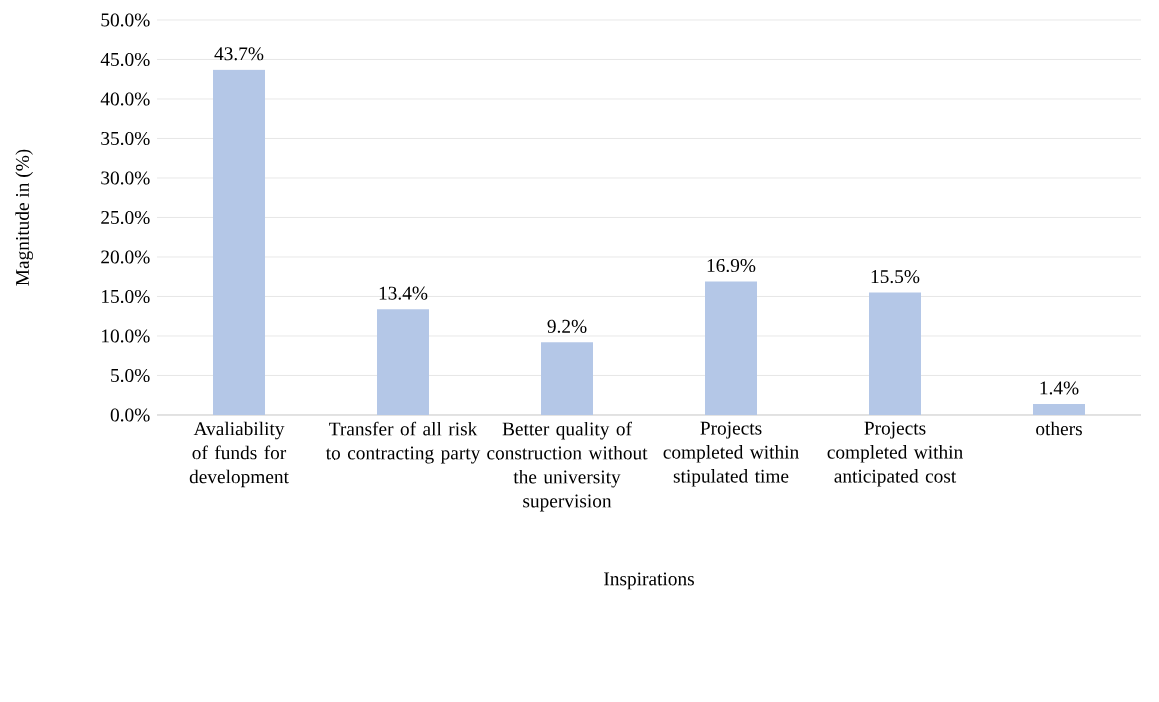  I want to click on x-tick-label: others, so click(1059, 428).